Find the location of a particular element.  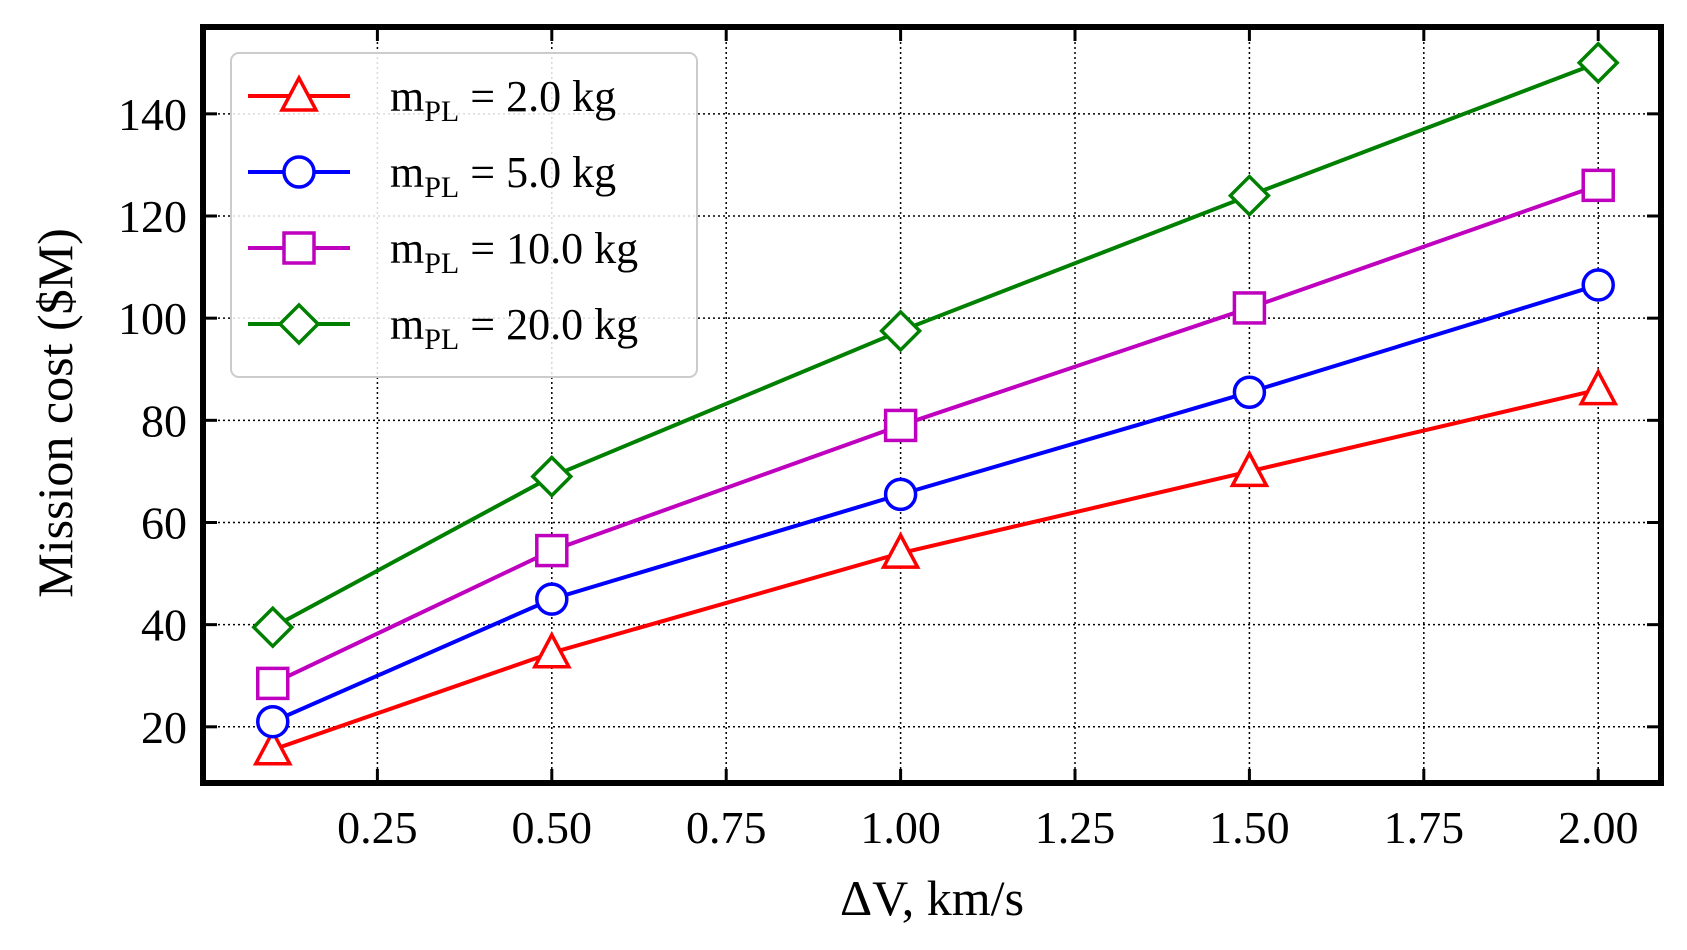

y-tick-label: 60 is located at coordinates (164, 522).